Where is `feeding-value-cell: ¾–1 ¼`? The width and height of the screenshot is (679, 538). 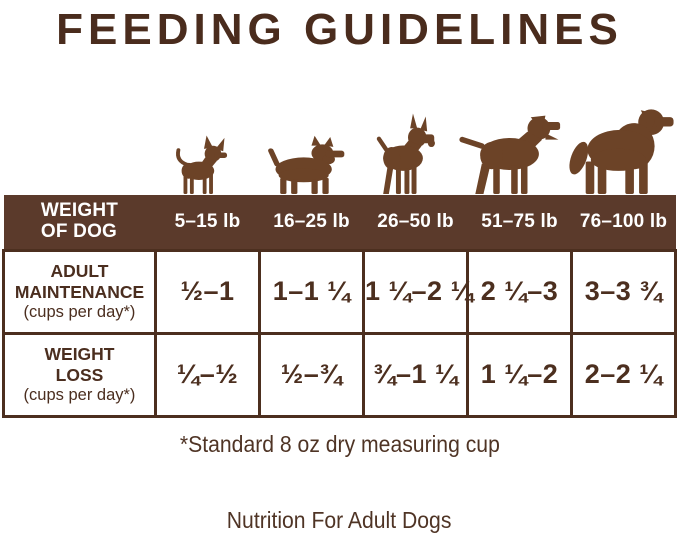
feeding-value-cell: ¾–1 ¼ is located at coordinates (415, 374).